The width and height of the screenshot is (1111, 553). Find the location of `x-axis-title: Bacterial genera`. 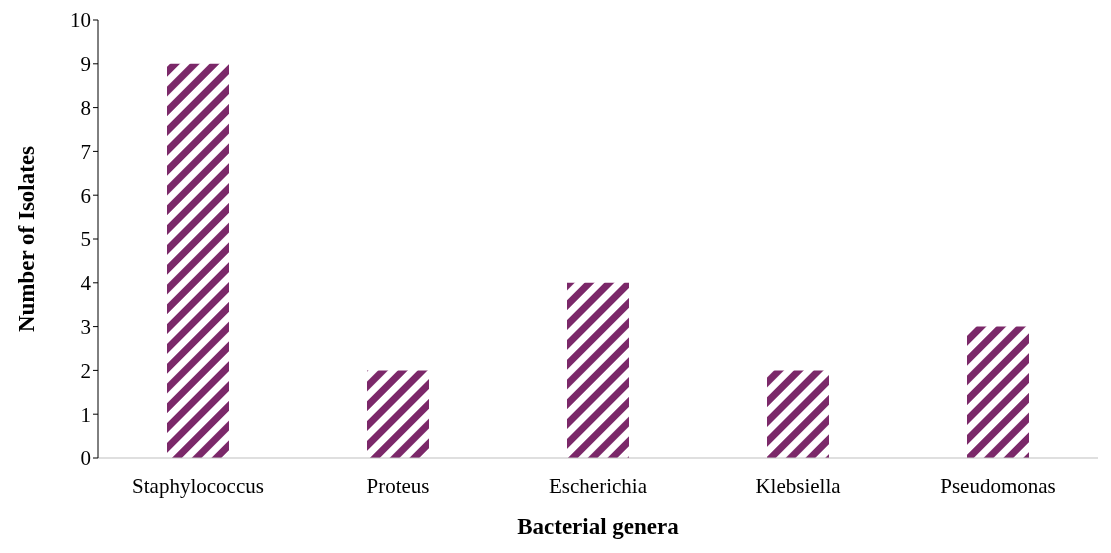

x-axis-title: Bacterial genera is located at coordinates (598, 526).